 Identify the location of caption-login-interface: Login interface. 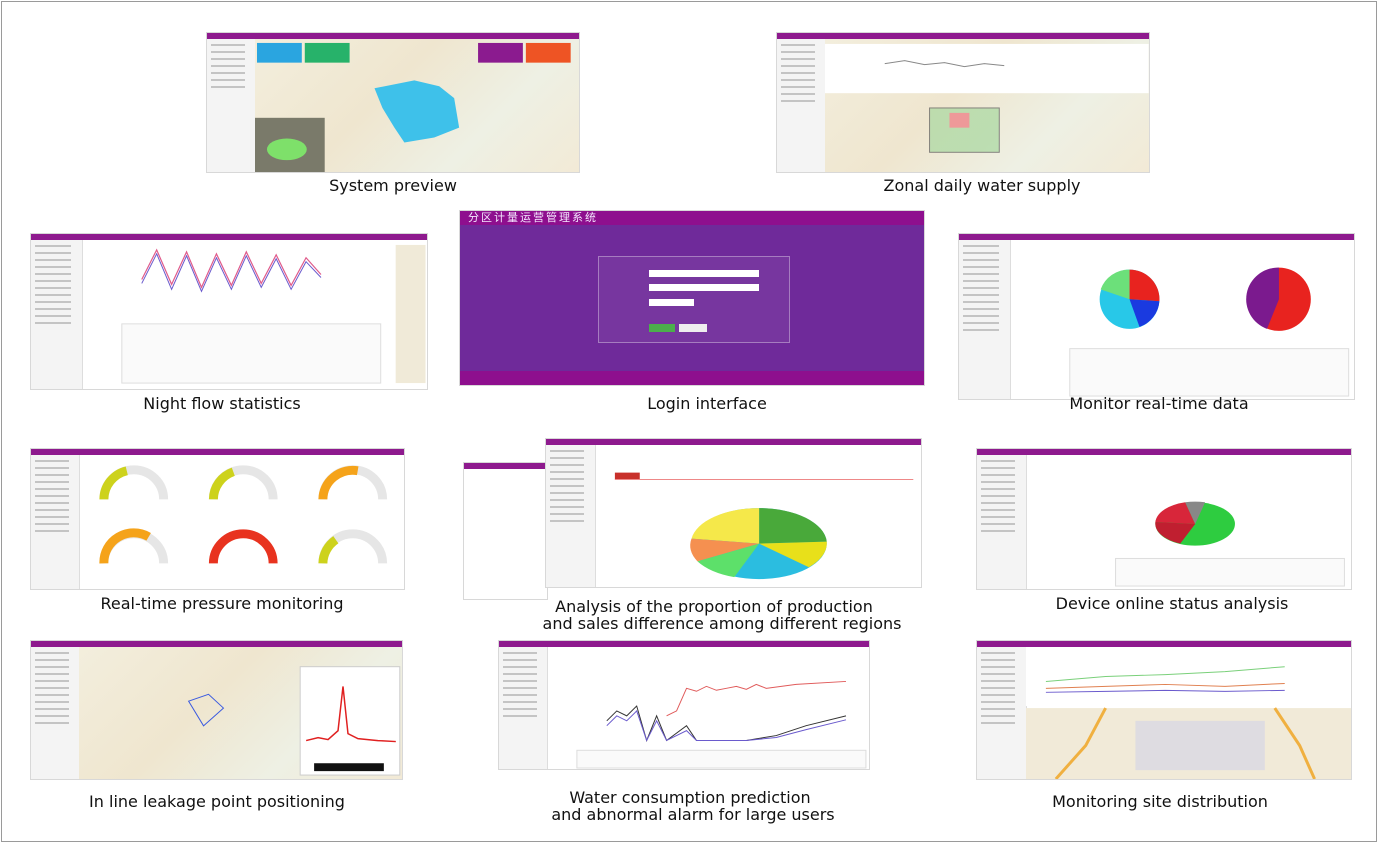
(707, 403).